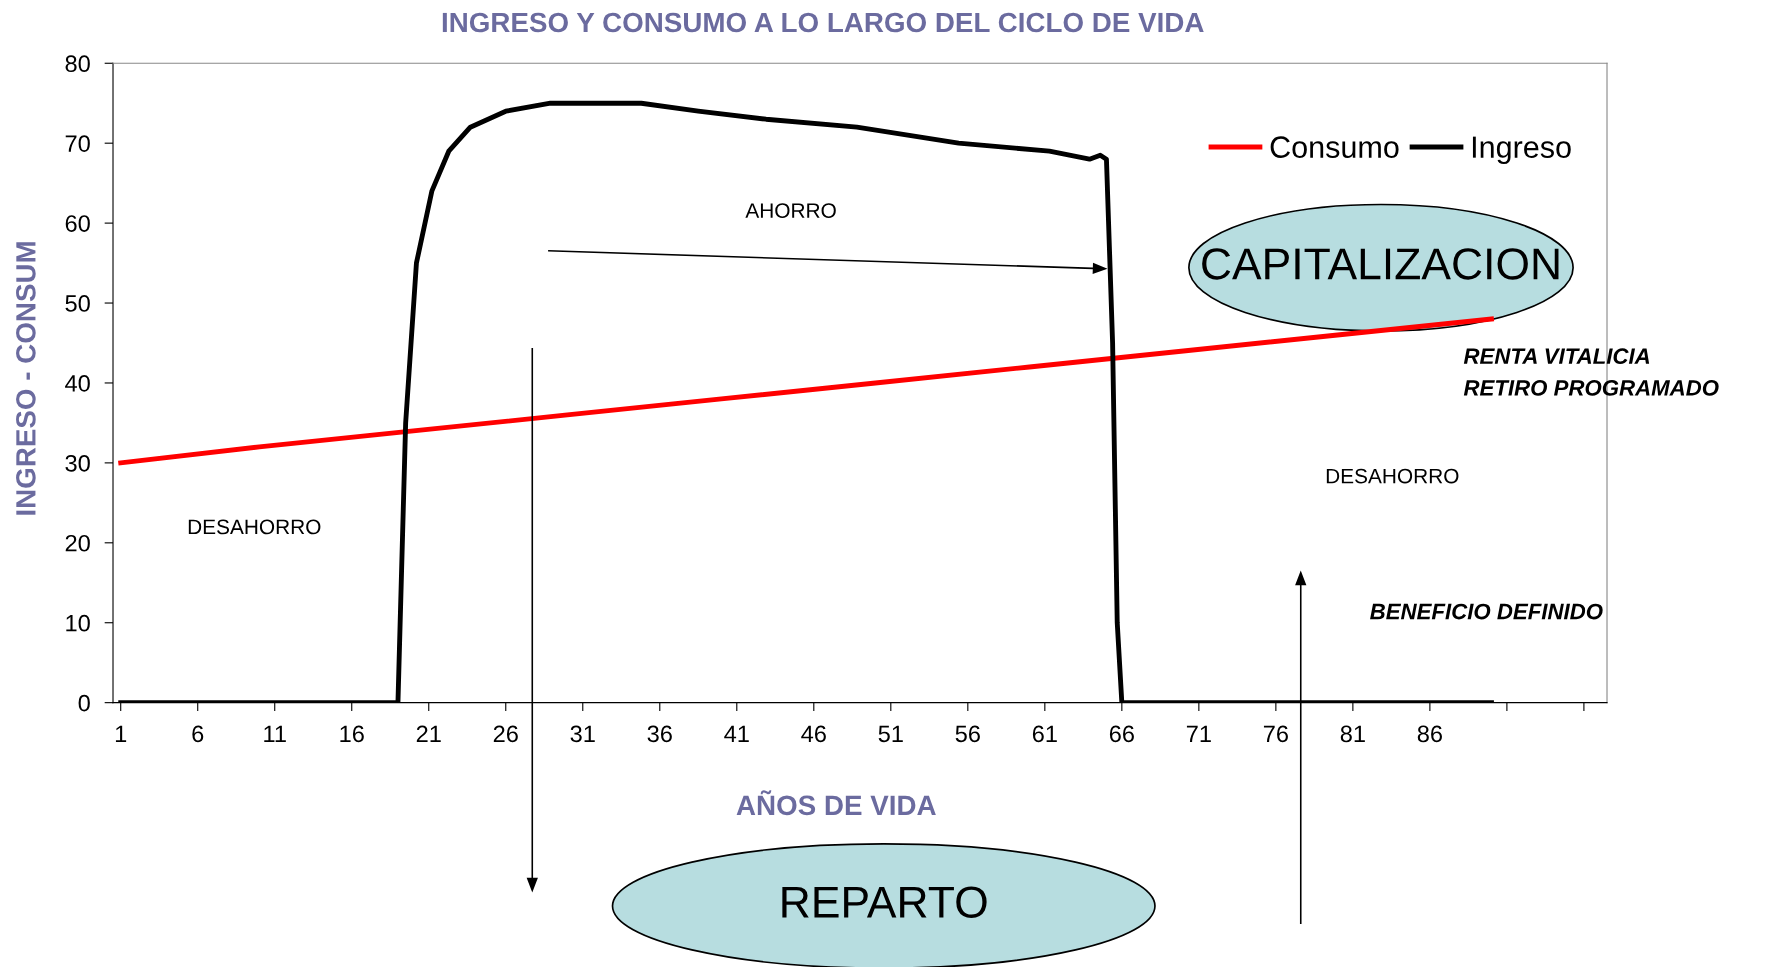 The height and width of the screenshot is (967, 1772). I want to click on x-tick-label: 6, so click(198, 734).